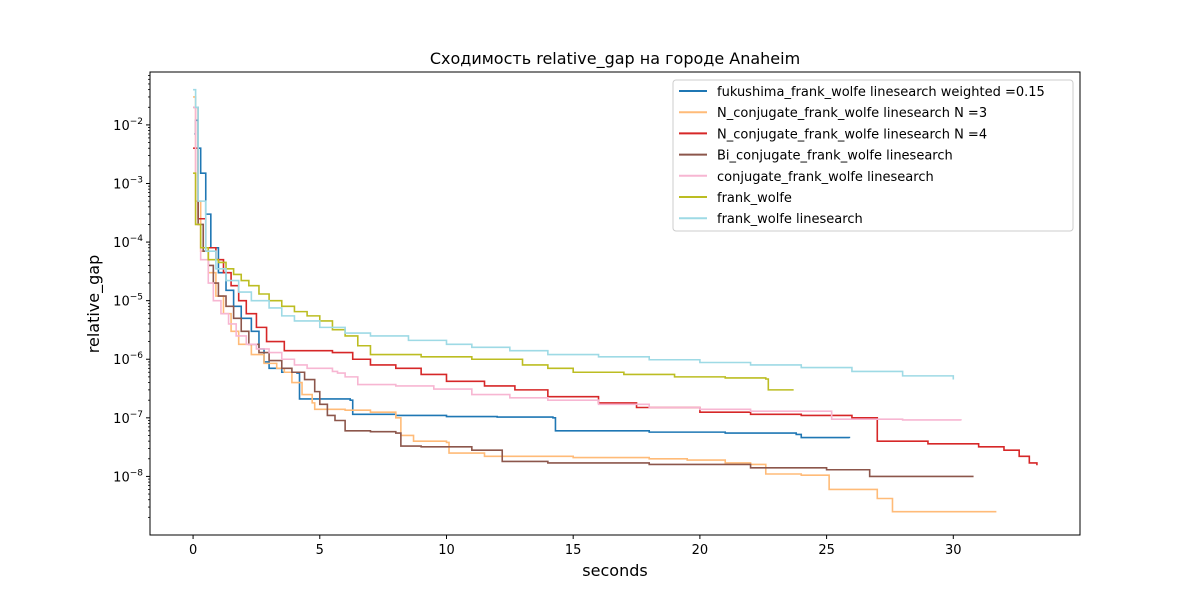 Image resolution: width=1200 pixels, height=600 pixels. I want to click on x-tick-label: 10, so click(446, 550).